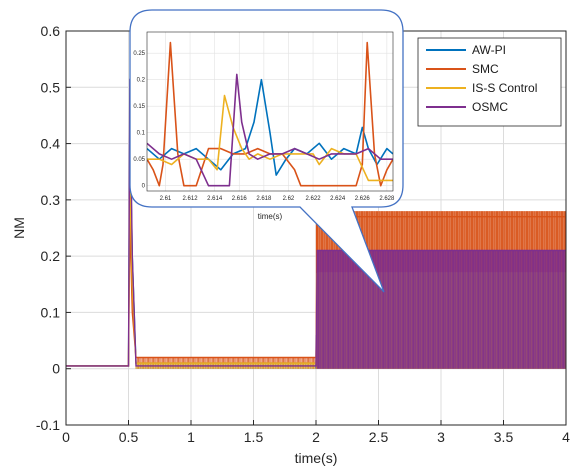  I want to click on x-tick-label: 1, so click(191, 437).